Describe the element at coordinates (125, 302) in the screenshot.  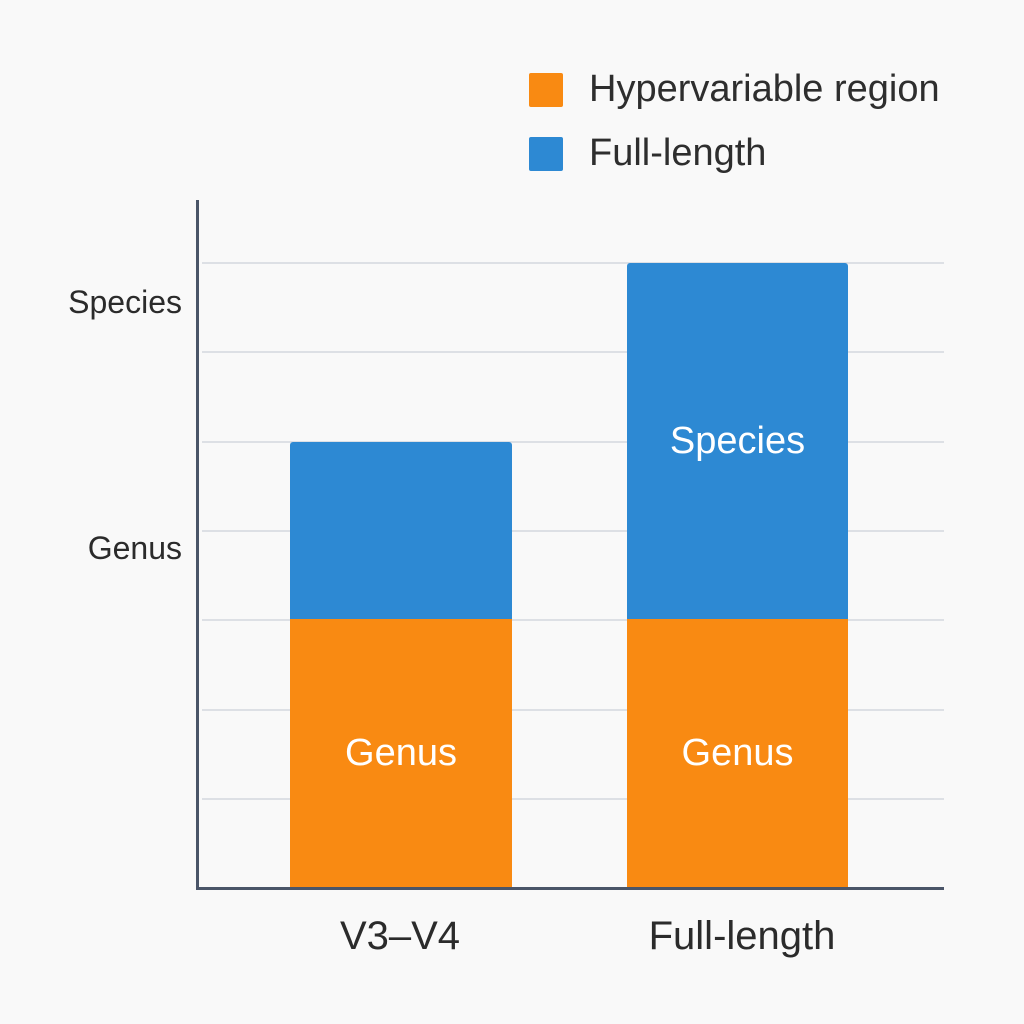
I see `y-axis-label-species: Species` at that location.